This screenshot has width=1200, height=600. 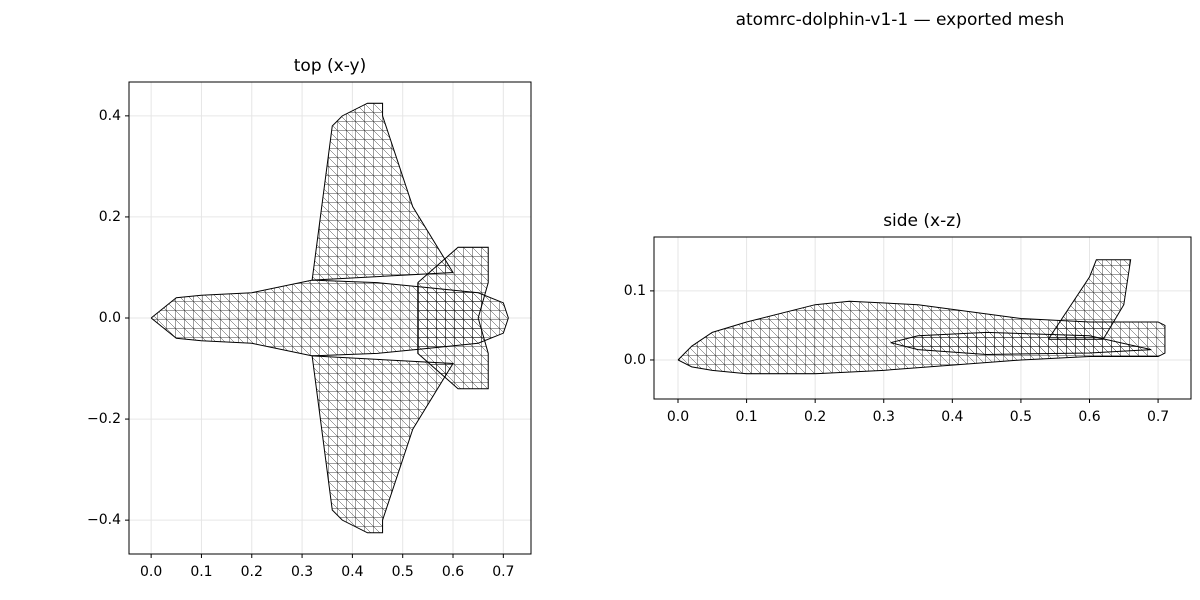 What do you see at coordinates (110, 217) in the screenshot?
I see `y-tick-label: 0.2` at bounding box center [110, 217].